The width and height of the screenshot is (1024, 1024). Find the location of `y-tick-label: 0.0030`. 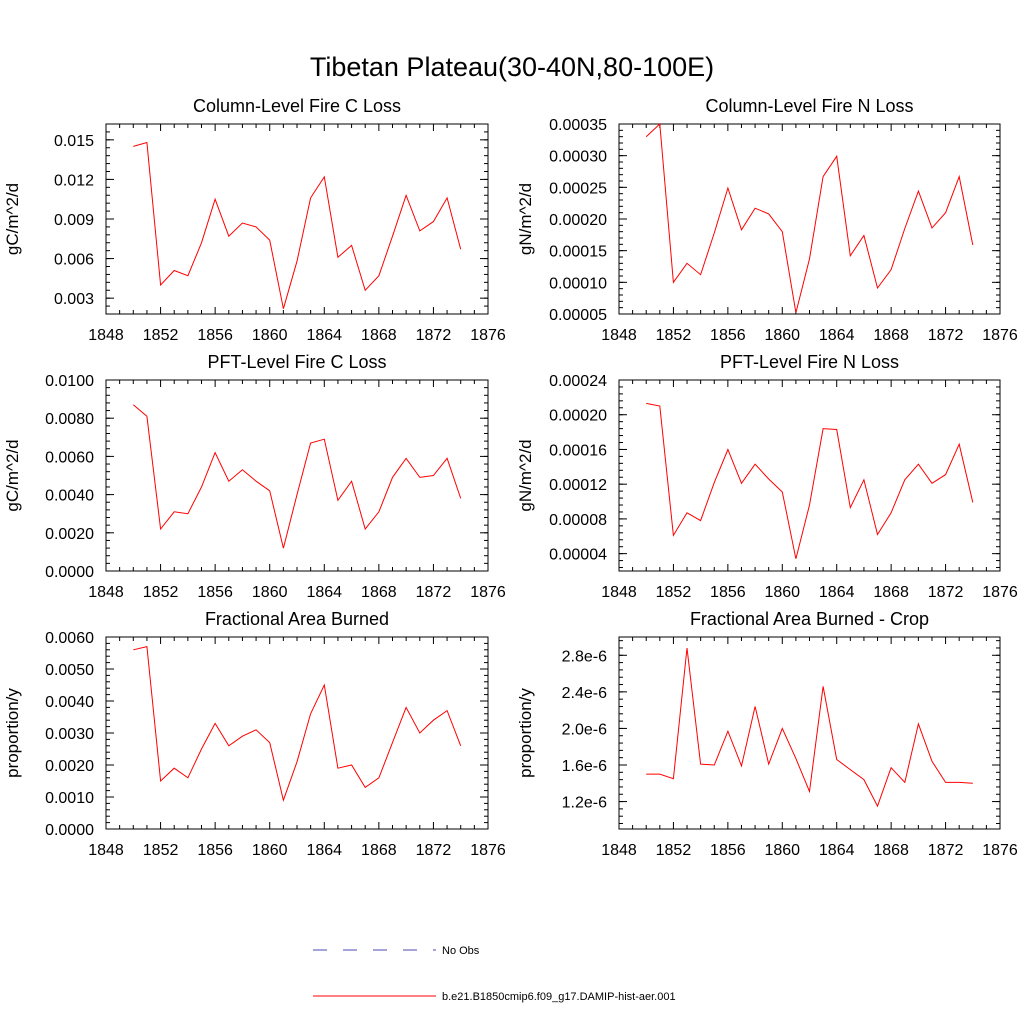

y-tick-label: 0.0030 is located at coordinates (69, 734).